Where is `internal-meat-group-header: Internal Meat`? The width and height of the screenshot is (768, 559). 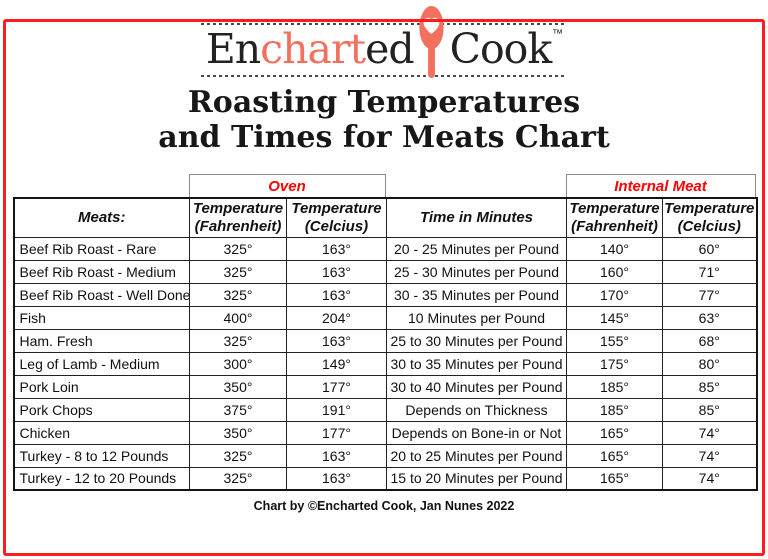 internal-meat-group-header: Internal Meat is located at coordinates (660, 185).